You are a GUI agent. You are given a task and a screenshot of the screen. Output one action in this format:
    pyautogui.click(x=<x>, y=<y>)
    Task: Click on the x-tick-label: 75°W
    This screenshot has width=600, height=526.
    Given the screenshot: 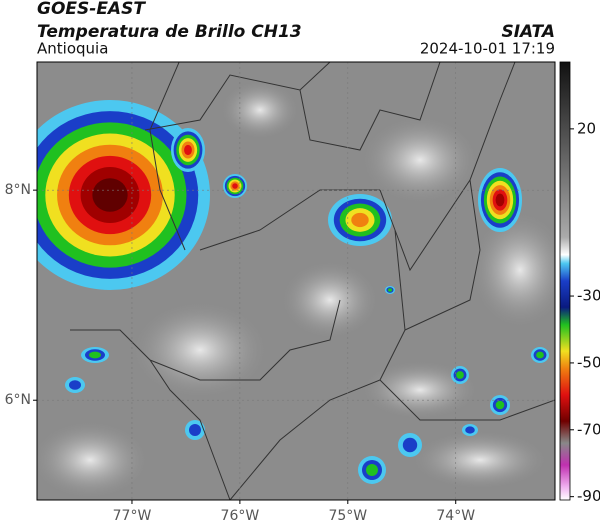 What is the action you would take?
    pyautogui.click(x=347, y=516)
    